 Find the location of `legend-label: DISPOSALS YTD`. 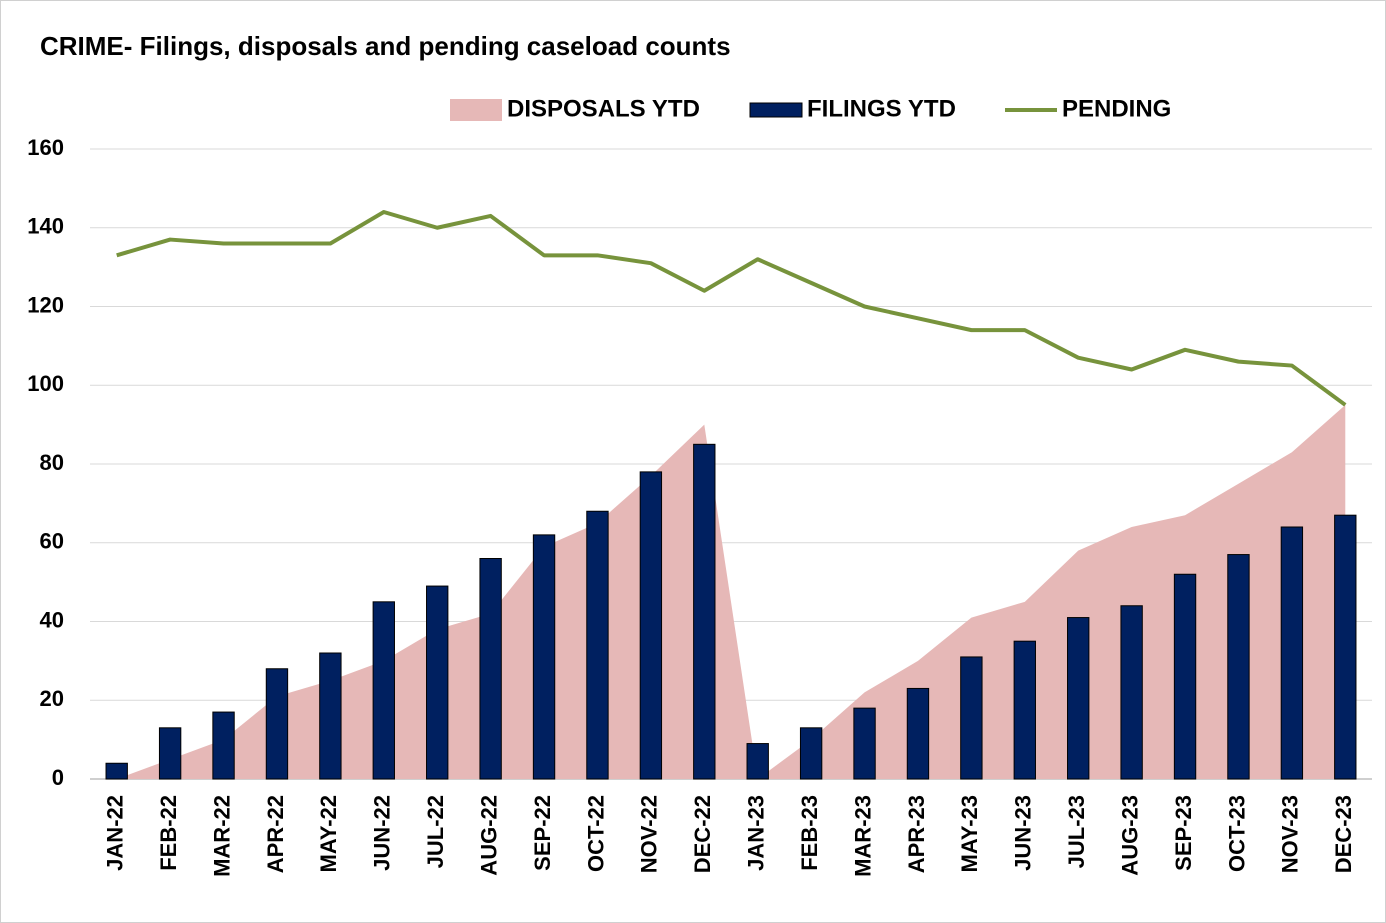

legend-label: DISPOSALS YTD is located at coordinates (603, 108).